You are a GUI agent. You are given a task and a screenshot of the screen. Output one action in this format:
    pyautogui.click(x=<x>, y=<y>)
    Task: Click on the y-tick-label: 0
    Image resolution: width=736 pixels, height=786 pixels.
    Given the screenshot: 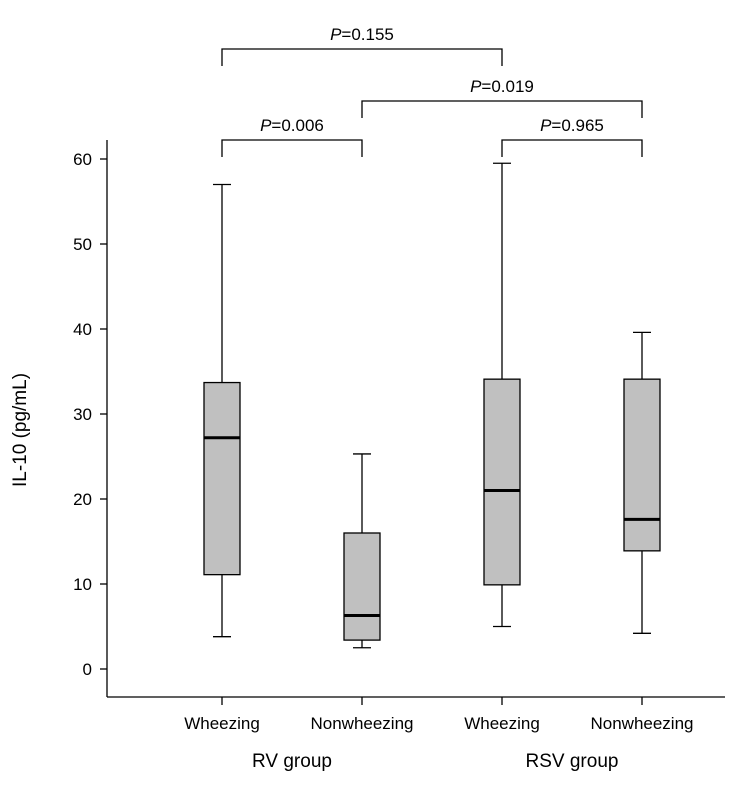 What is the action you would take?
    pyautogui.click(x=87, y=669)
    